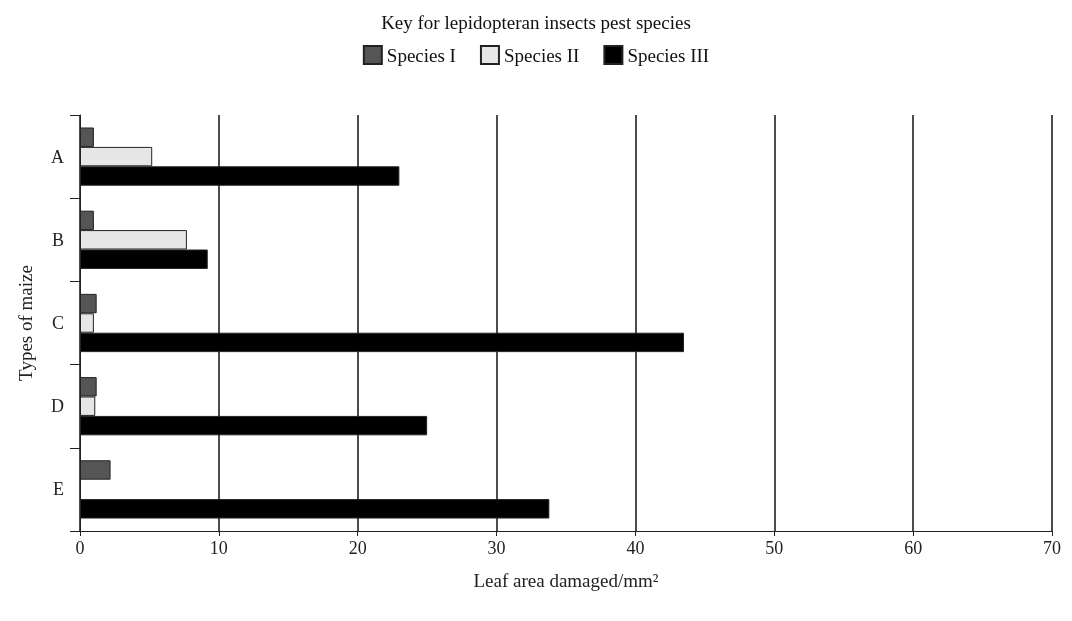 The width and height of the screenshot is (1072, 621). What do you see at coordinates (635, 548) in the screenshot?
I see `x-tick-label: 40` at bounding box center [635, 548].